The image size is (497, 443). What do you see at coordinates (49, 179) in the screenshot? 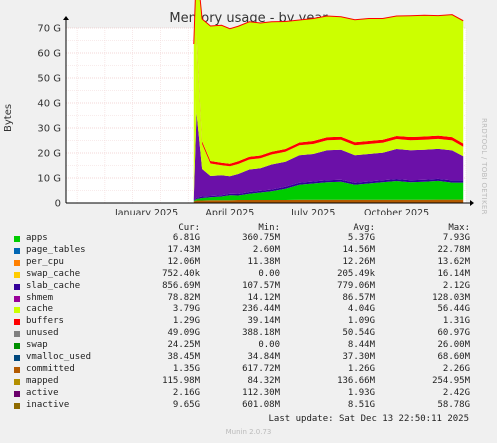
I see `y-tick-label: 10 G` at bounding box center [49, 179].